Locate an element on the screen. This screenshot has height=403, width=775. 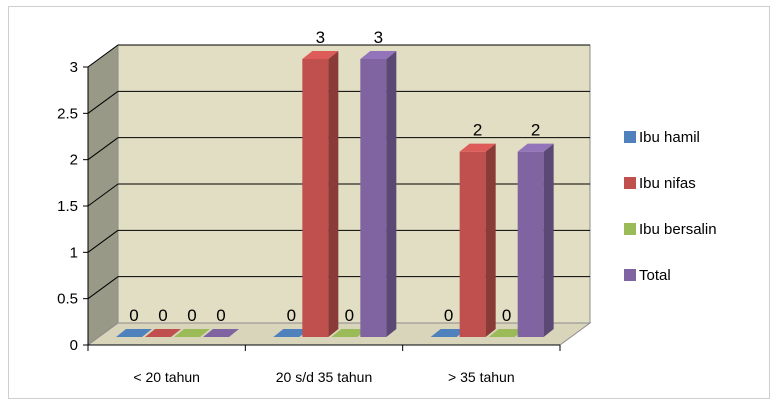
legend-label: Total is located at coordinates (655, 275).